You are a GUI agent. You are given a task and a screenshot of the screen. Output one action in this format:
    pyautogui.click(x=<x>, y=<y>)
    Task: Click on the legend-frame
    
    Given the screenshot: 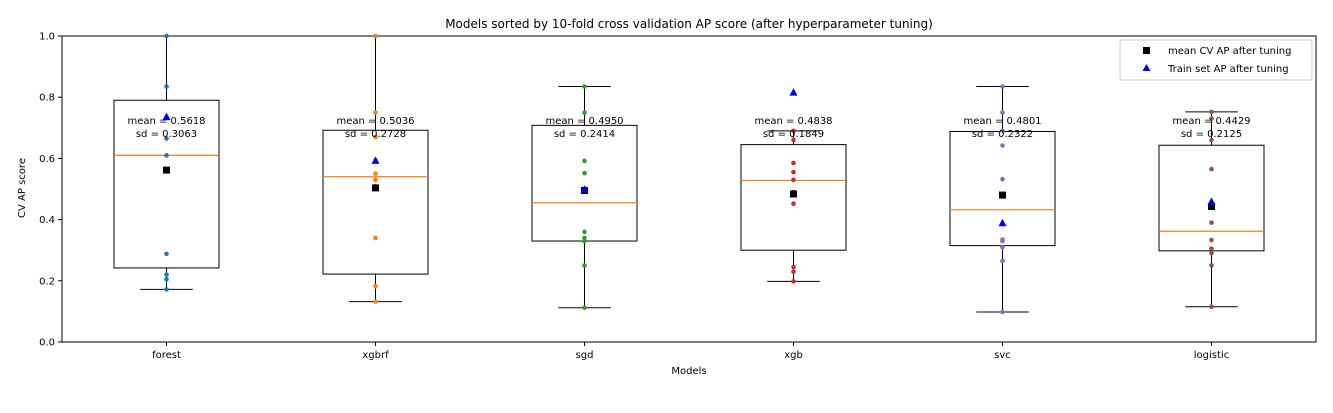 What is the action you would take?
    pyautogui.click(x=1216, y=60)
    